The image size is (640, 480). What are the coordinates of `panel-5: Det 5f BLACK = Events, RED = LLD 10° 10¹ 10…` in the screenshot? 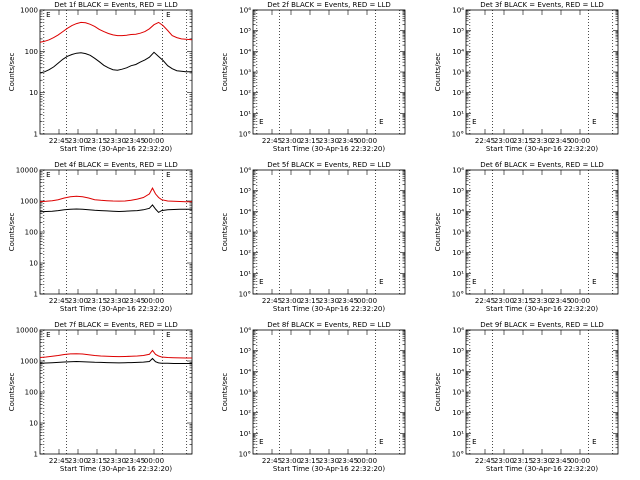 It's located at (313, 237).